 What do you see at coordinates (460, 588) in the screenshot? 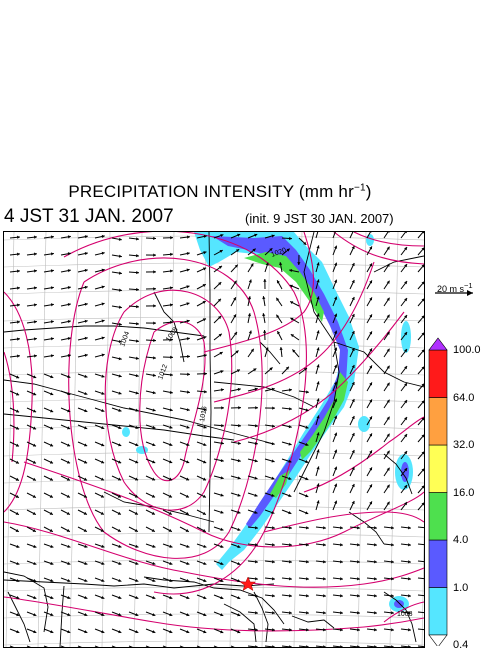
I see `colorbar-label: 1.0` at bounding box center [460, 588].